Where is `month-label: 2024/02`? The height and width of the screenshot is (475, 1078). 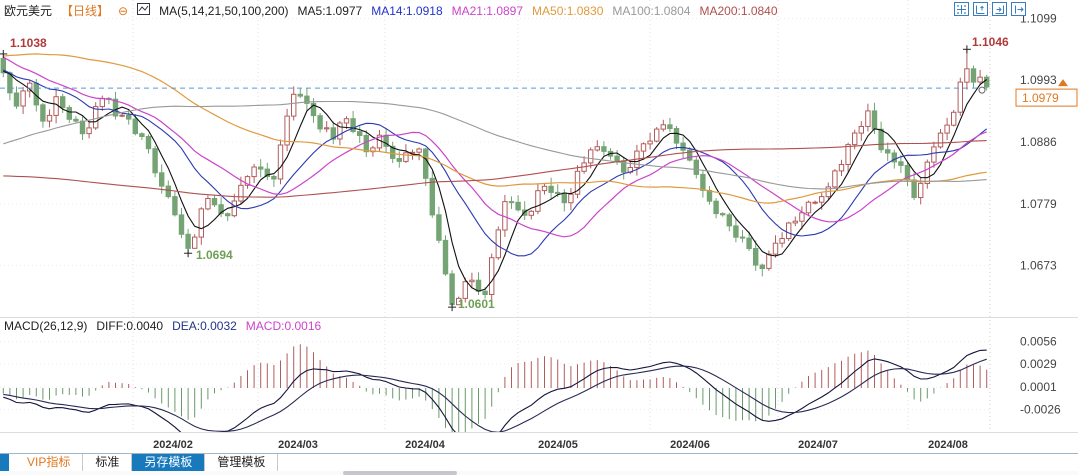 month-label: 2024/02 is located at coordinates (173, 445).